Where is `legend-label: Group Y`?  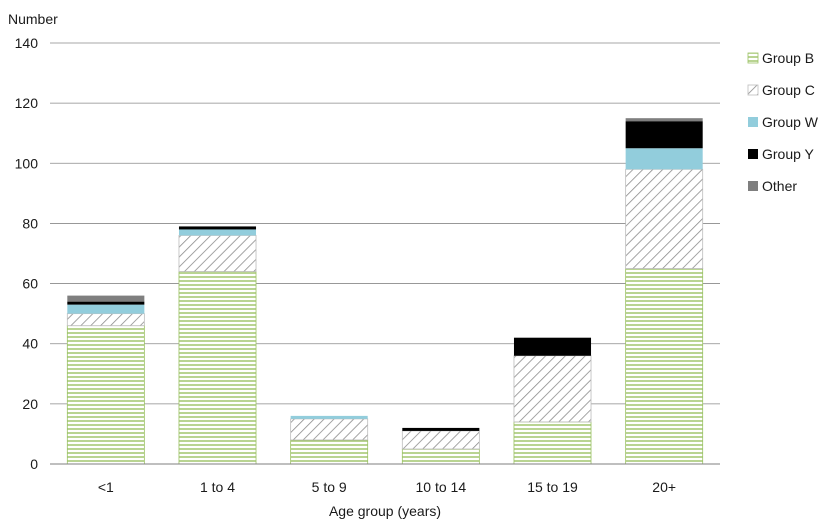 legend-label: Group Y is located at coordinates (788, 154).